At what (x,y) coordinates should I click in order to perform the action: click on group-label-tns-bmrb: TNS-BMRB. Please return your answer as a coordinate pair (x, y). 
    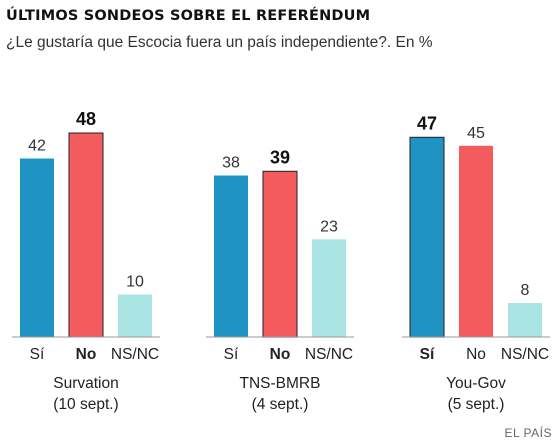
    Looking at the image, I should click on (280, 383).